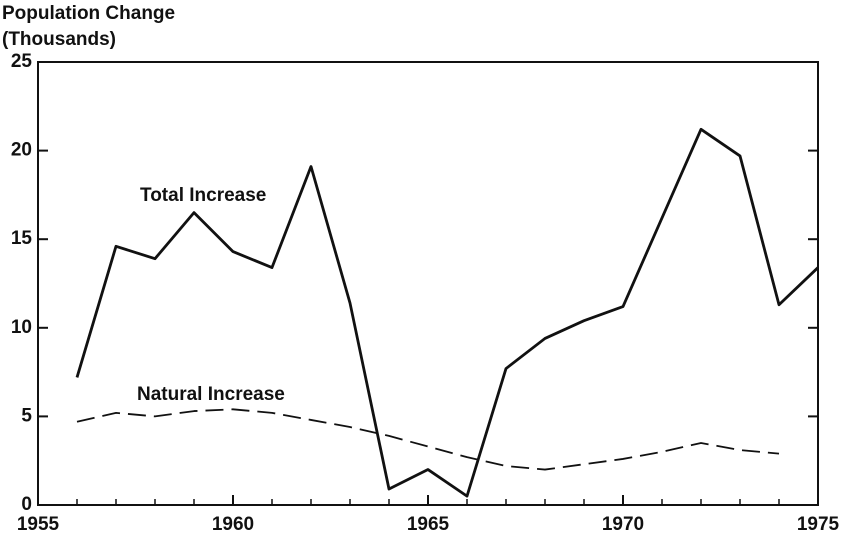 The height and width of the screenshot is (538, 850). What do you see at coordinates (211, 394) in the screenshot?
I see `series-label: Natural Increase` at bounding box center [211, 394].